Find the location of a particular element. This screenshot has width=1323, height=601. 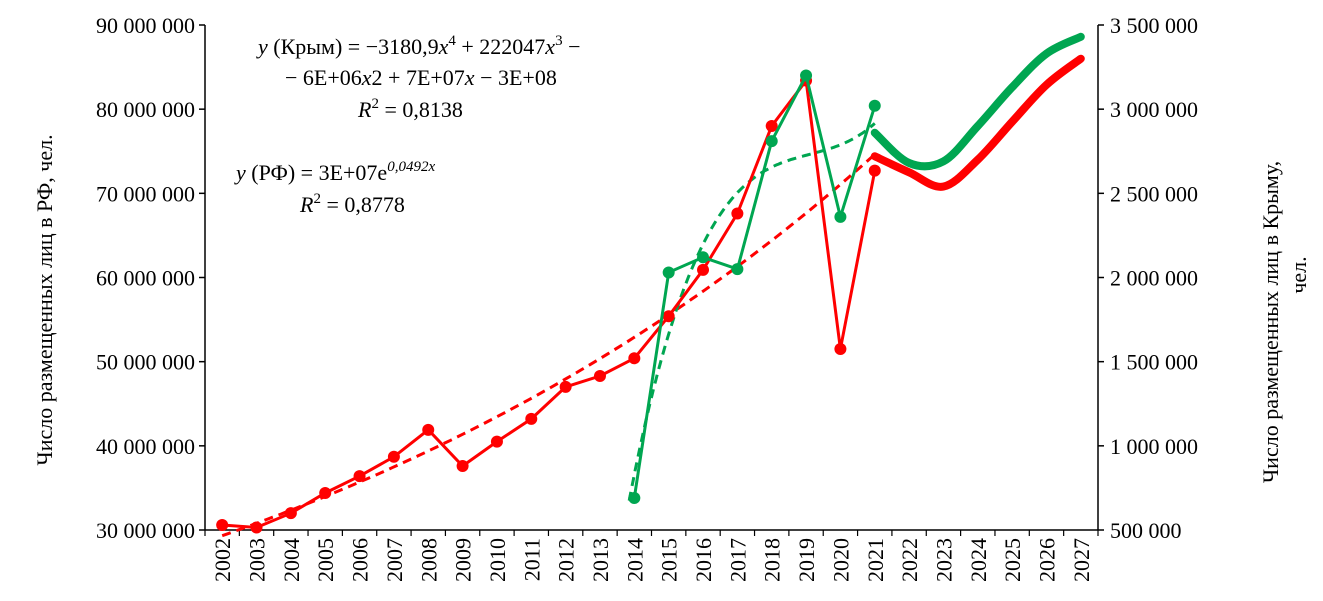

x-tick-label: 2023 is located at coordinates (943, 560).